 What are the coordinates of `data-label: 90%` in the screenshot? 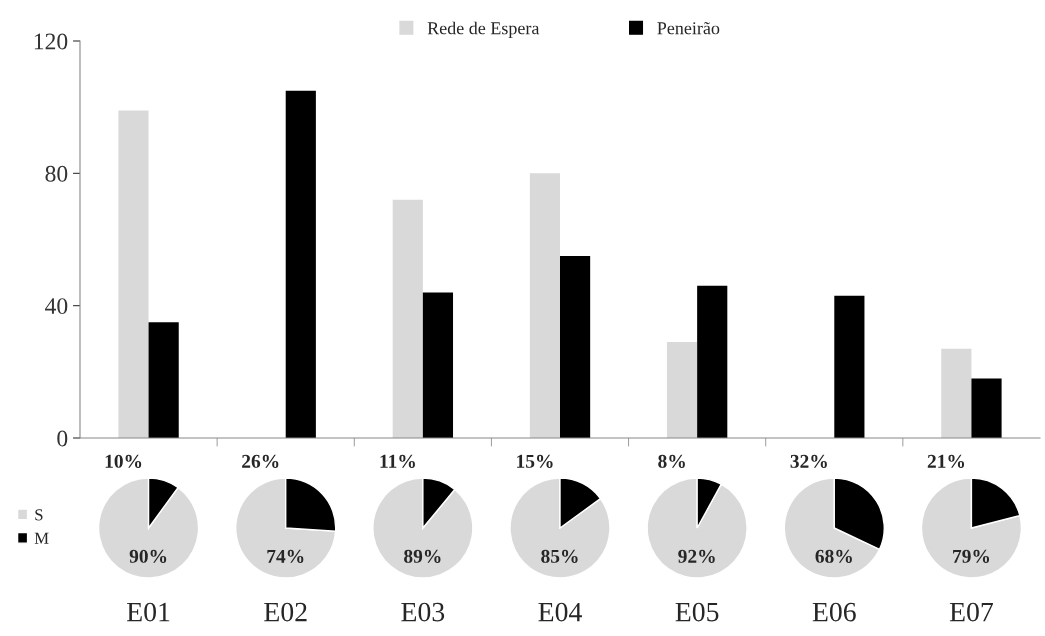 It's located at (148, 556).